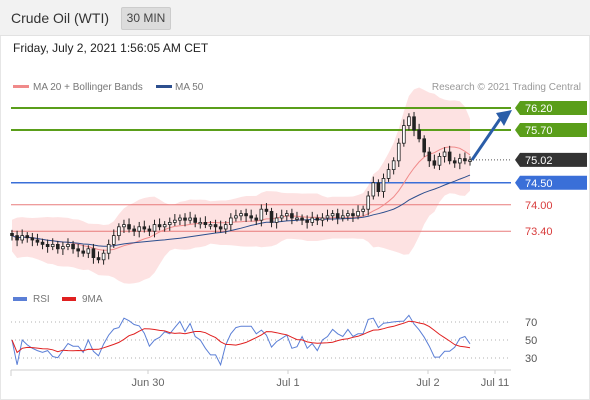 The height and width of the screenshot is (400, 590). What do you see at coordinates (531, 341) in the screenshot?
I see `rsi-tick-label: 50` at bounding box center [531, 341].